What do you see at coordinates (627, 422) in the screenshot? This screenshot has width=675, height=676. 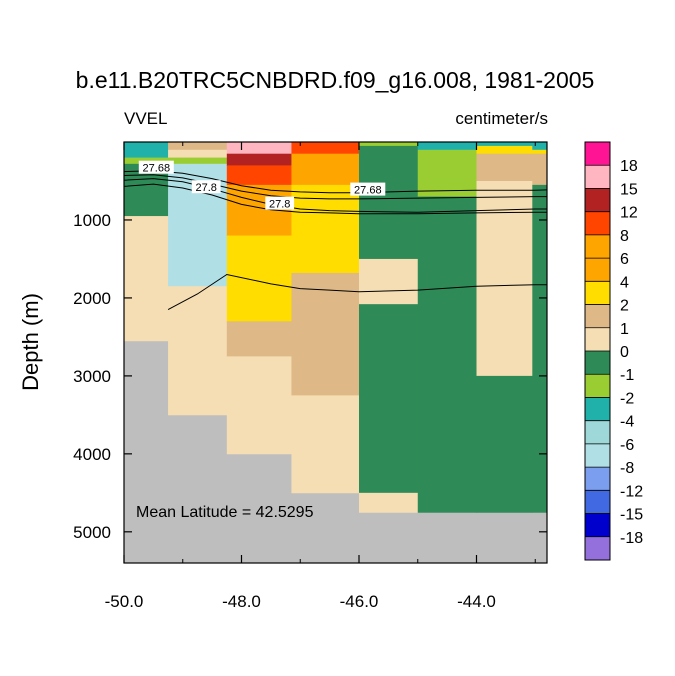 I see `colorbar-label: -4` at bounding box center [627, 422].